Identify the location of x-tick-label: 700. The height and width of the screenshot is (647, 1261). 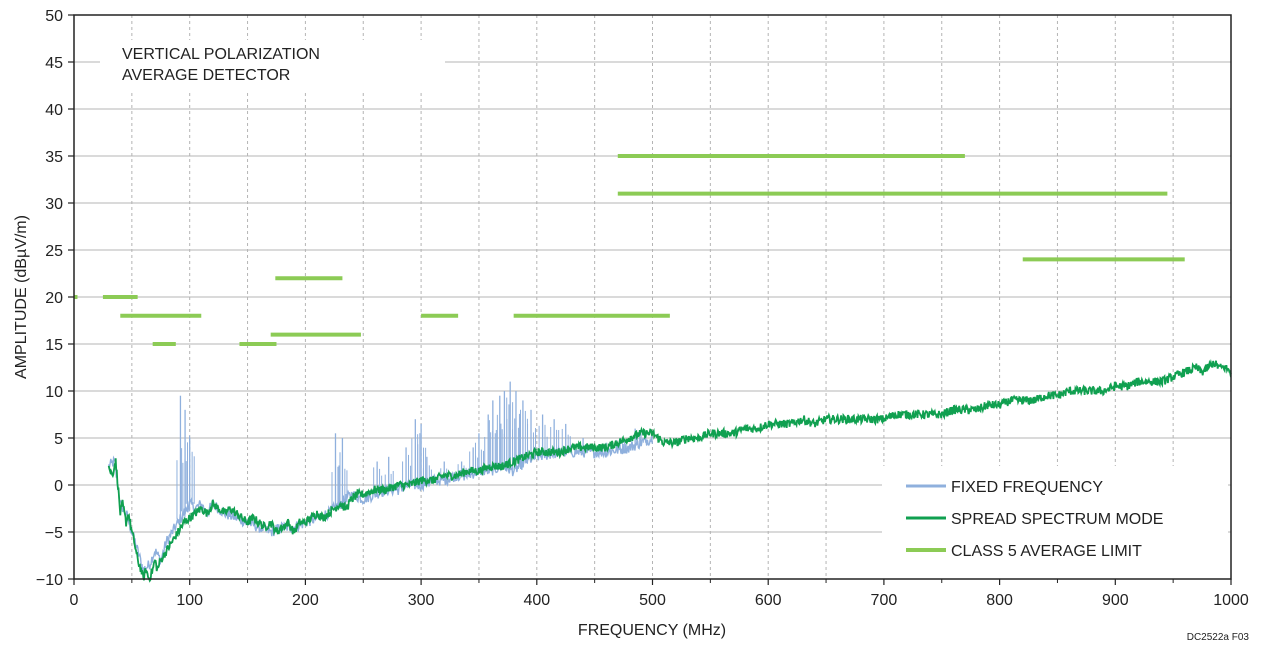
(884, 600).